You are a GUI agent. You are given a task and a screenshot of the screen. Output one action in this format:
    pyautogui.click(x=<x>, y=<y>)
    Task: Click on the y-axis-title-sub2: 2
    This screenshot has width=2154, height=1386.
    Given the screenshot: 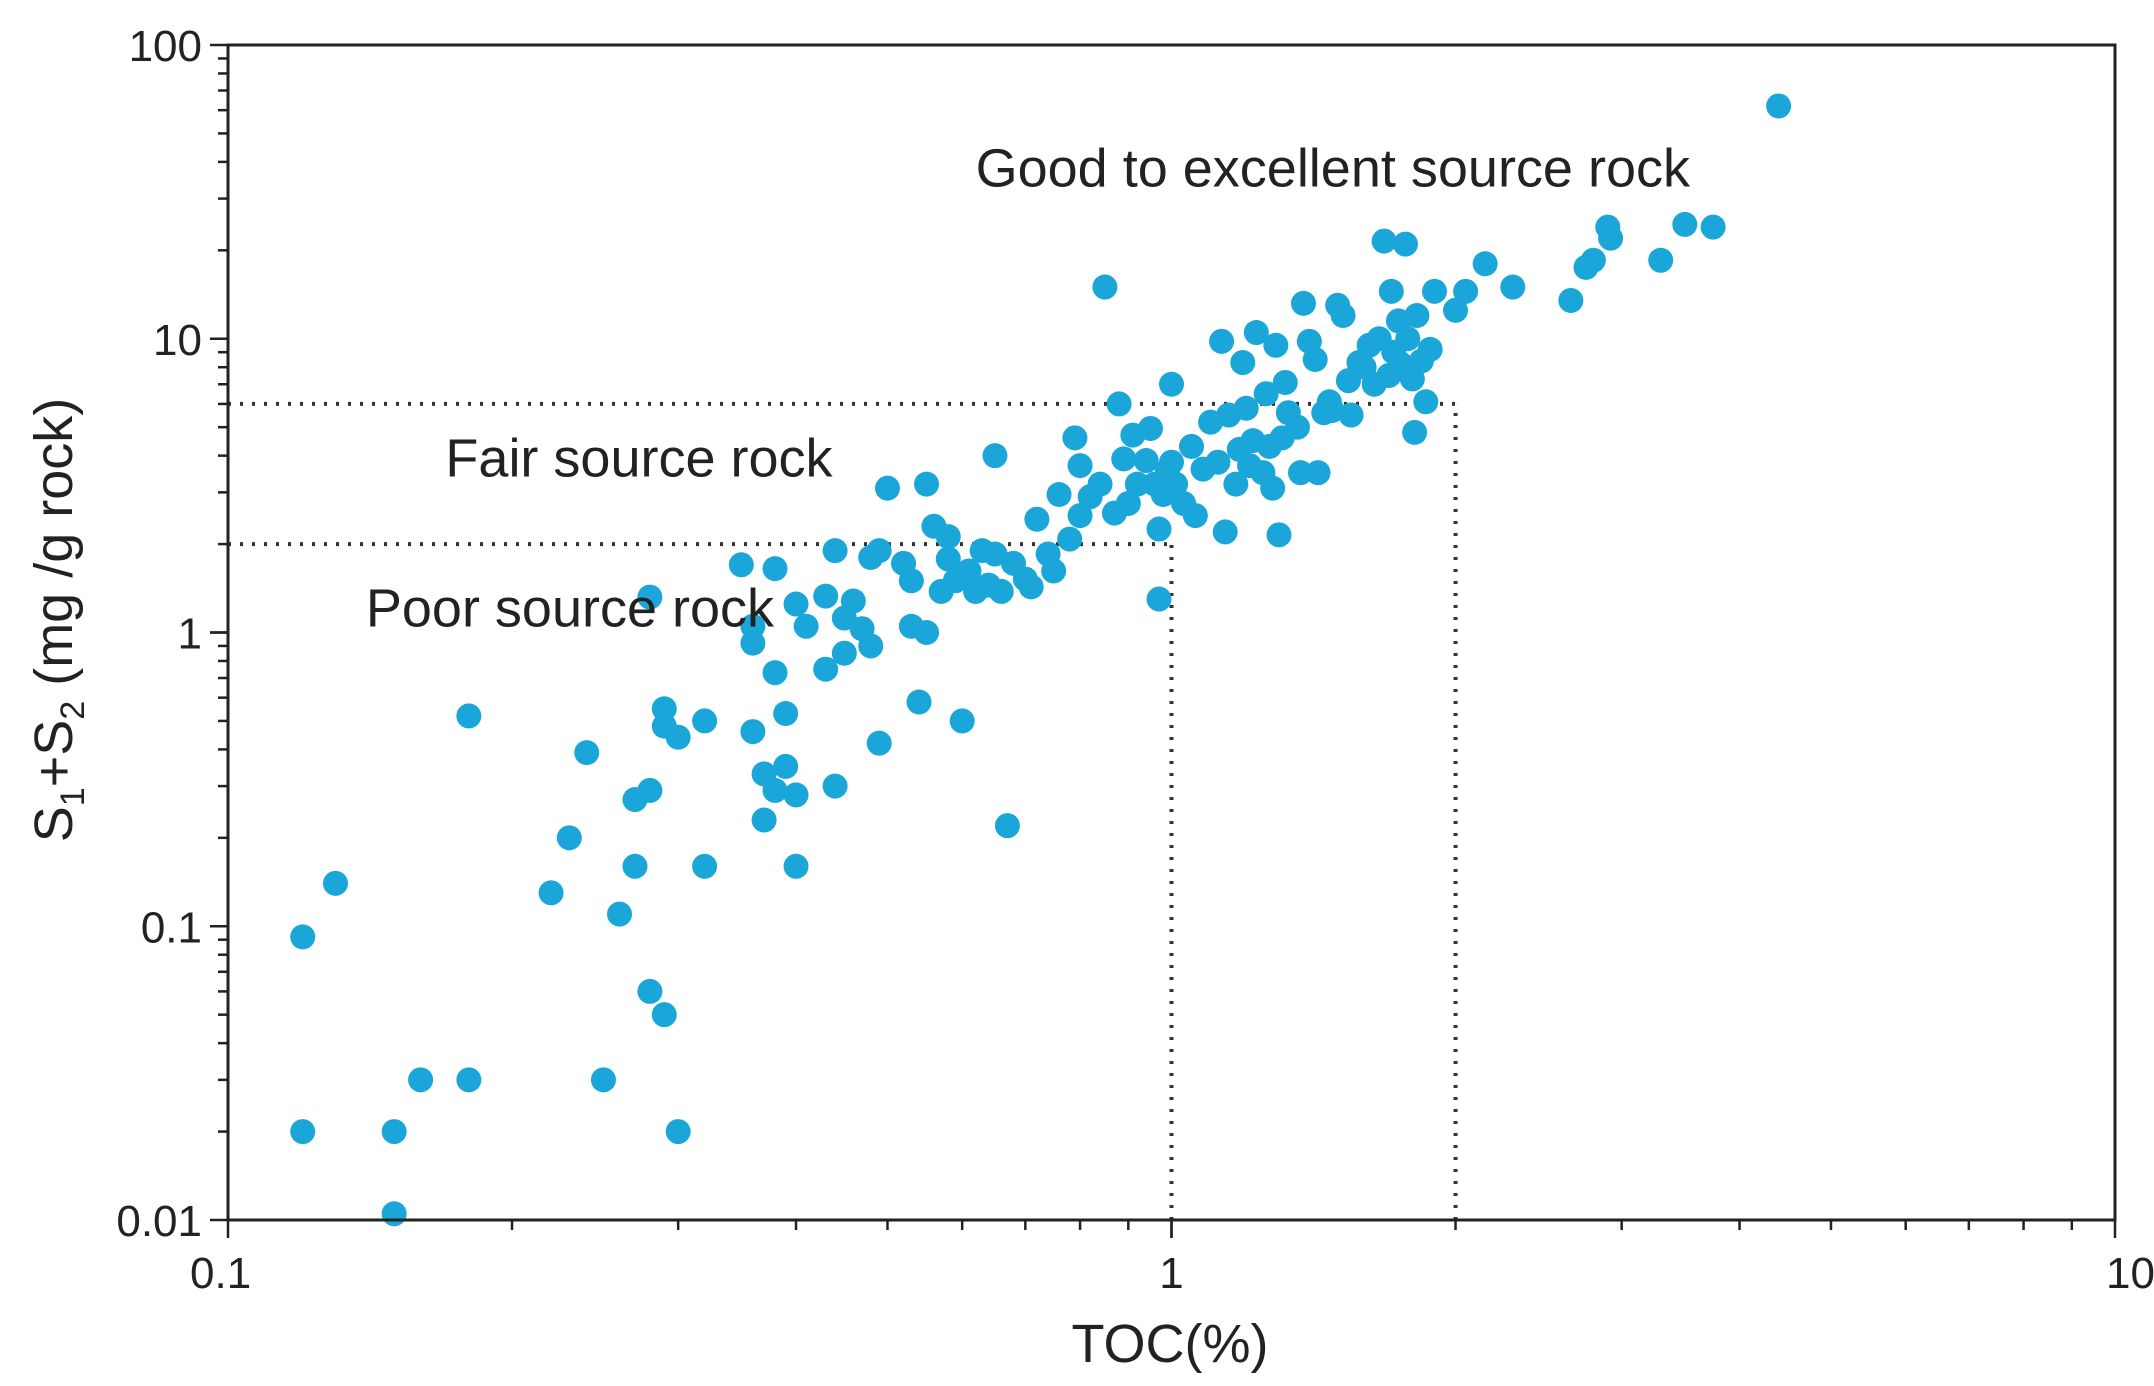 What is the action you would take?
    pyautogui.click(x=73, y=710)
    